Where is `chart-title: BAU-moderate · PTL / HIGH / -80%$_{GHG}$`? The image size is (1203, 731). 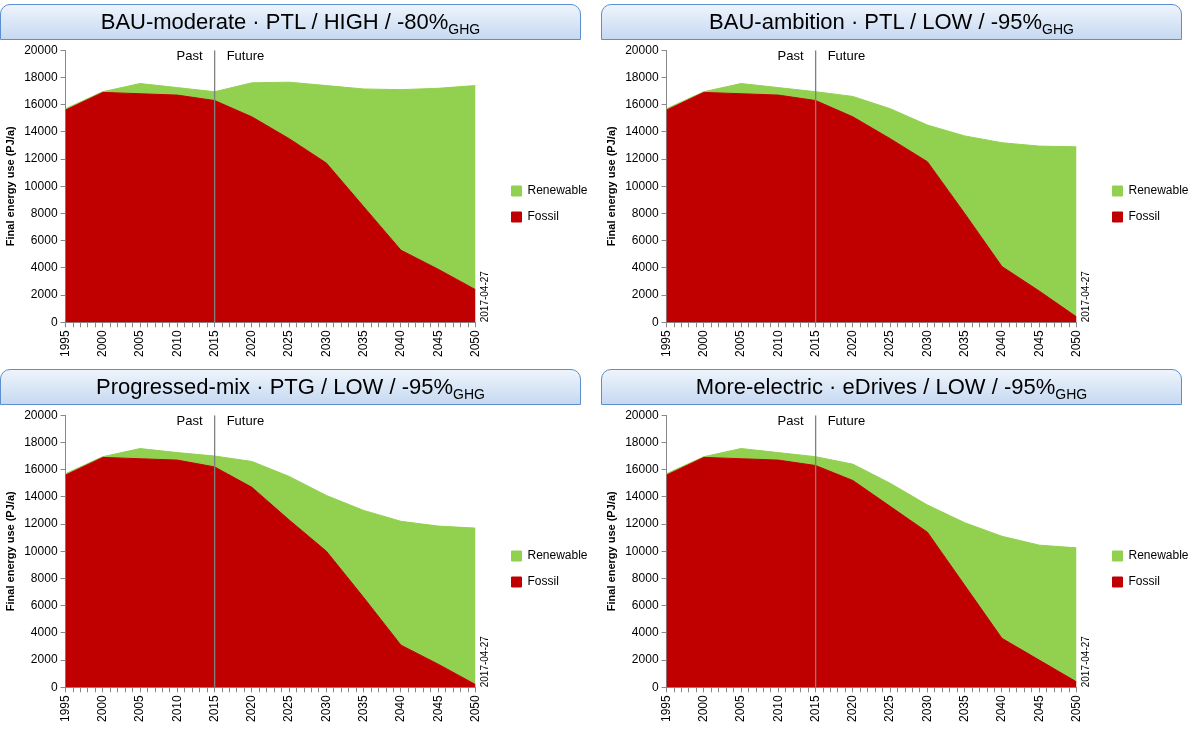 chart-title: BAU-moderate · PTL / HIGH / -80%$_{GHG}$ is located at coordinates (290, 22).